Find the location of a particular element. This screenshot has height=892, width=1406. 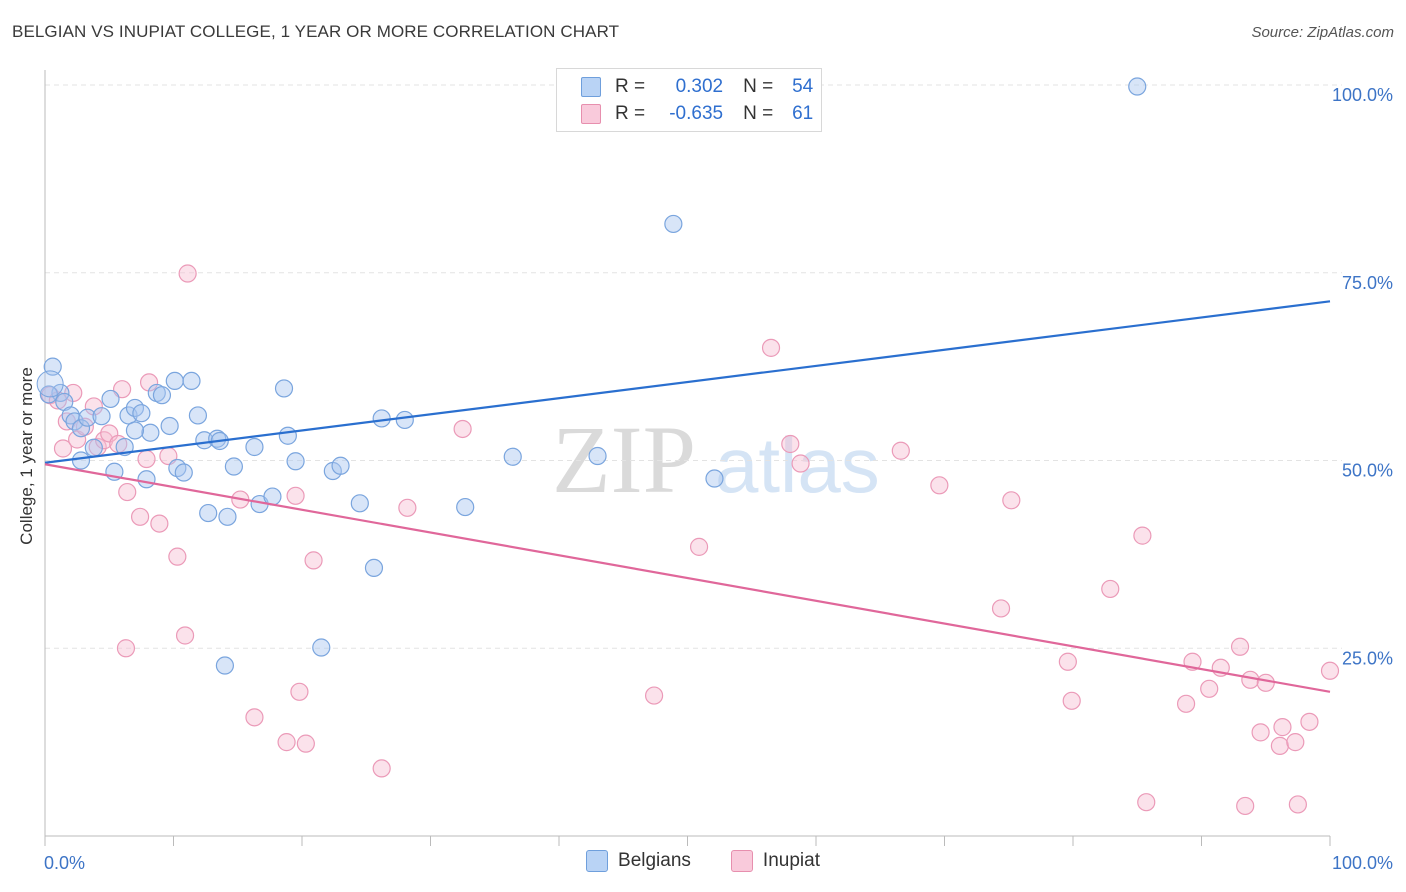

legend-r-value: -0.635 is located at coordinates (696, 113).